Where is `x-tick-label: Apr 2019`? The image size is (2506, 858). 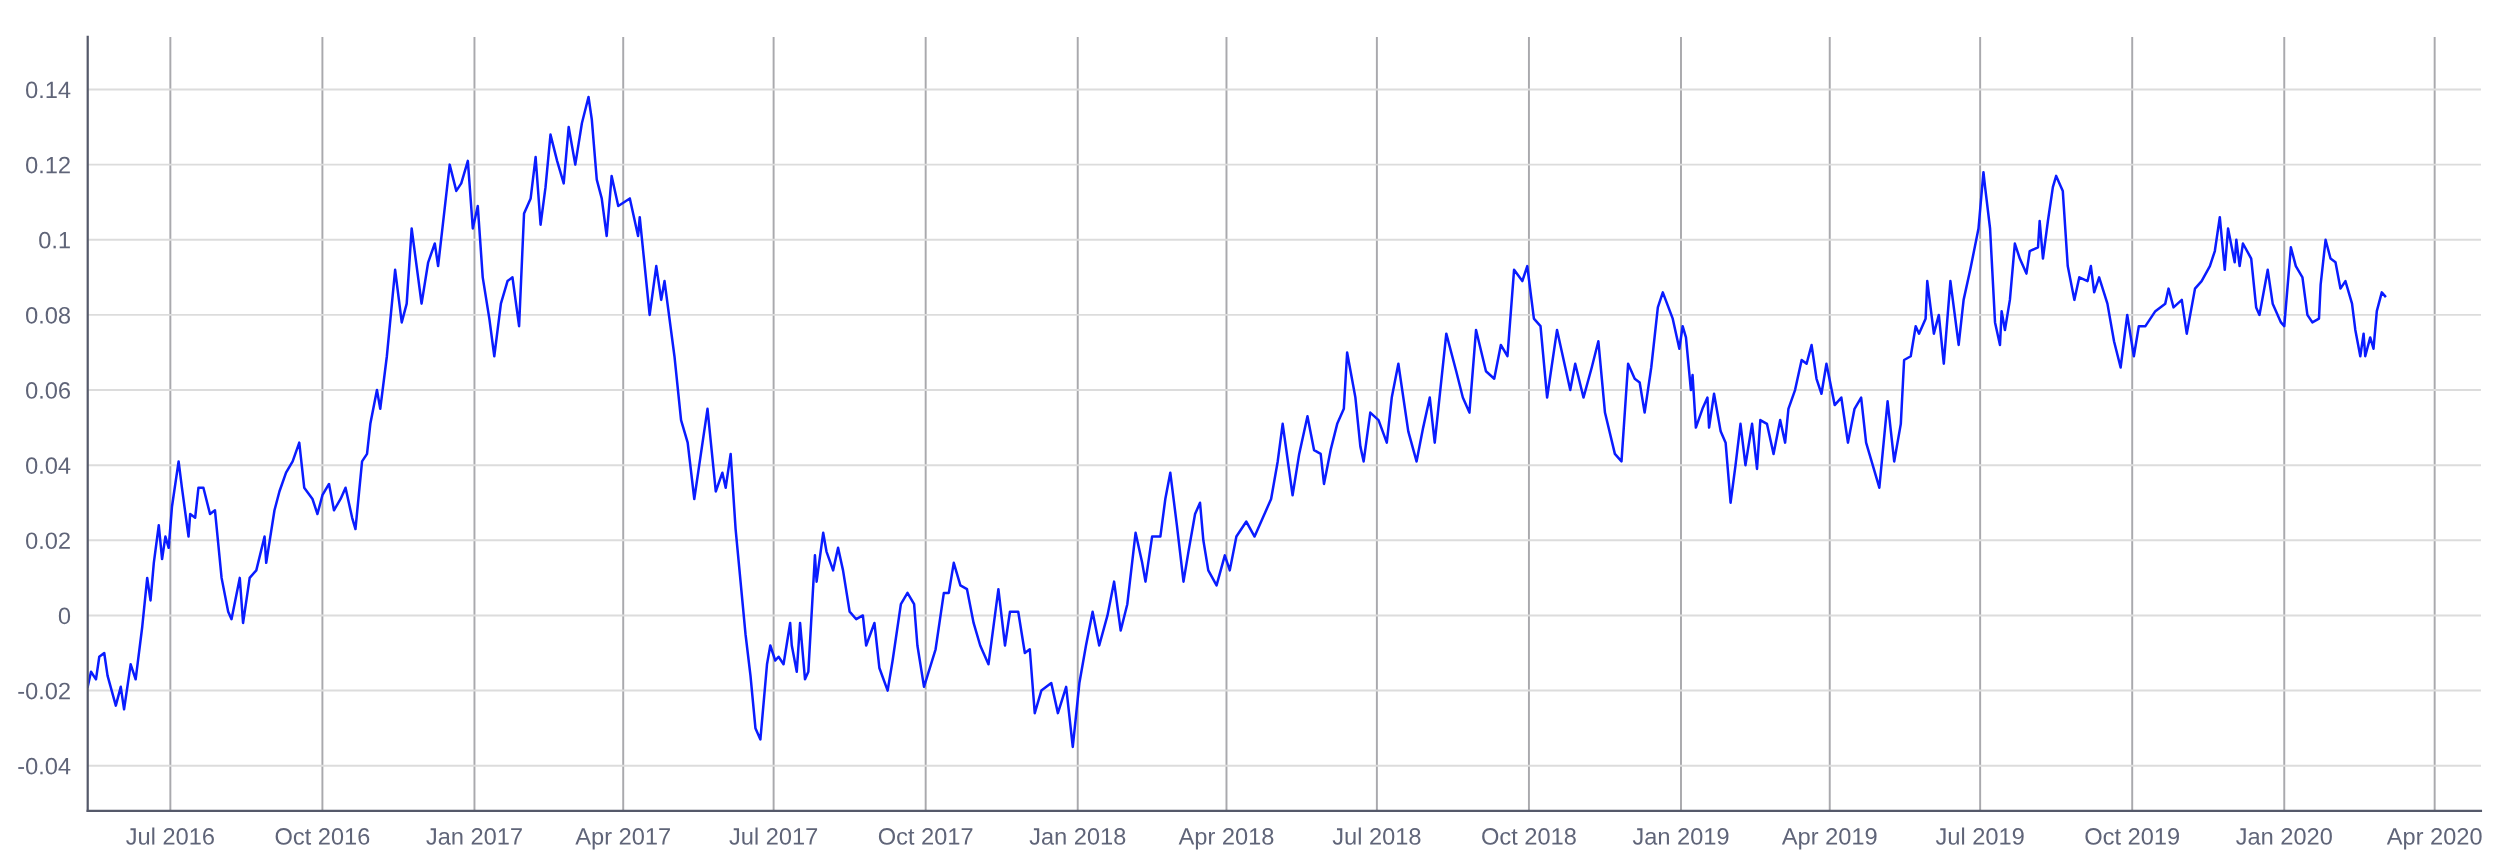
x-tick-label: Apr 2019 is located at coordinates (1829, 839).